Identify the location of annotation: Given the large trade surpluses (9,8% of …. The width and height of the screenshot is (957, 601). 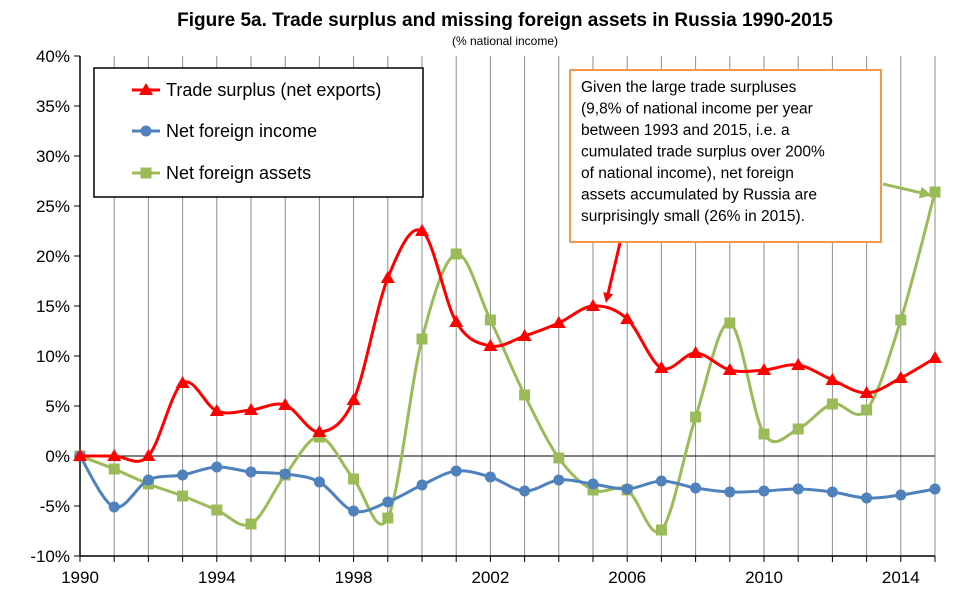
(750, 186).